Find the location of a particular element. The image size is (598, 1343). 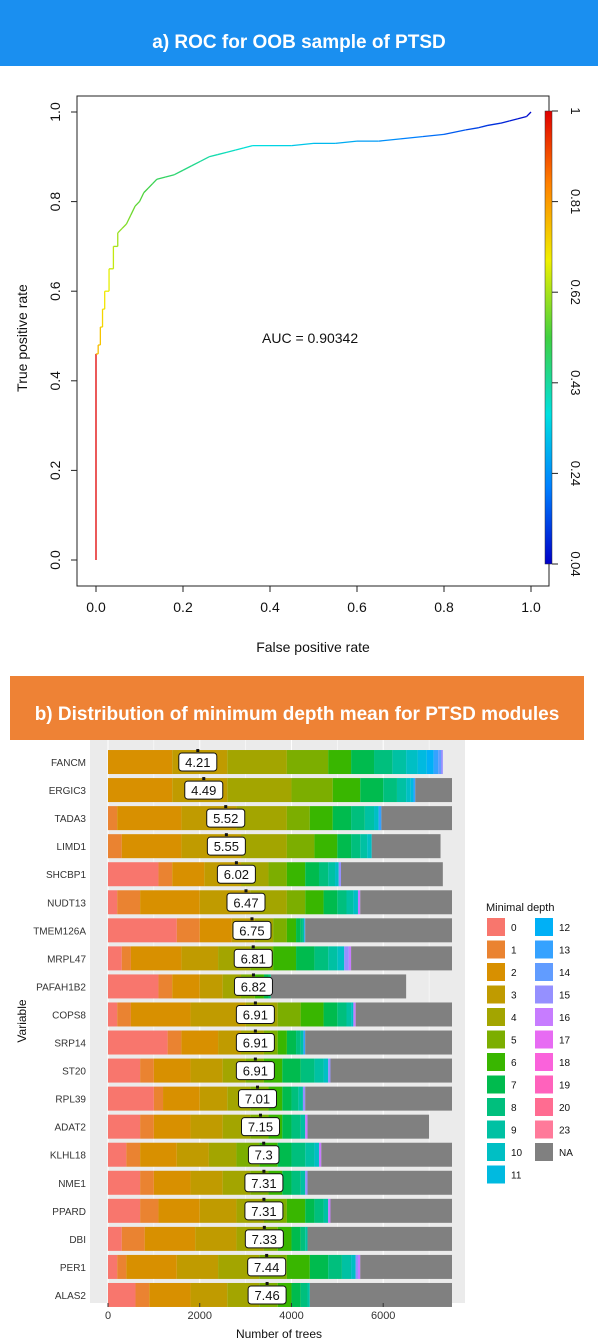

depth-mean-label: 6.82 is located at coordinates (253, 986).